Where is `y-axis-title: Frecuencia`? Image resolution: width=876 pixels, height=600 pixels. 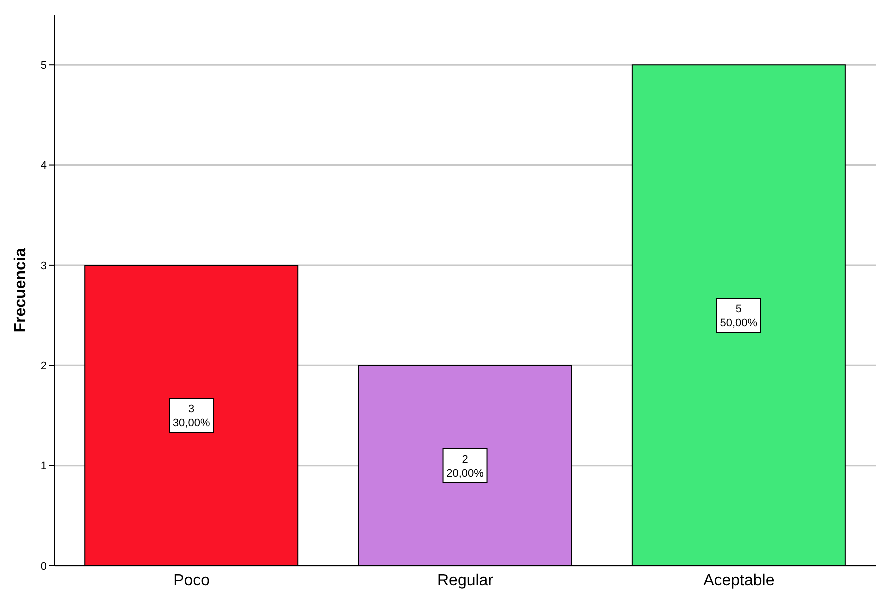
y-axis-title: Frecuencia is located at coordinates (21, 290).